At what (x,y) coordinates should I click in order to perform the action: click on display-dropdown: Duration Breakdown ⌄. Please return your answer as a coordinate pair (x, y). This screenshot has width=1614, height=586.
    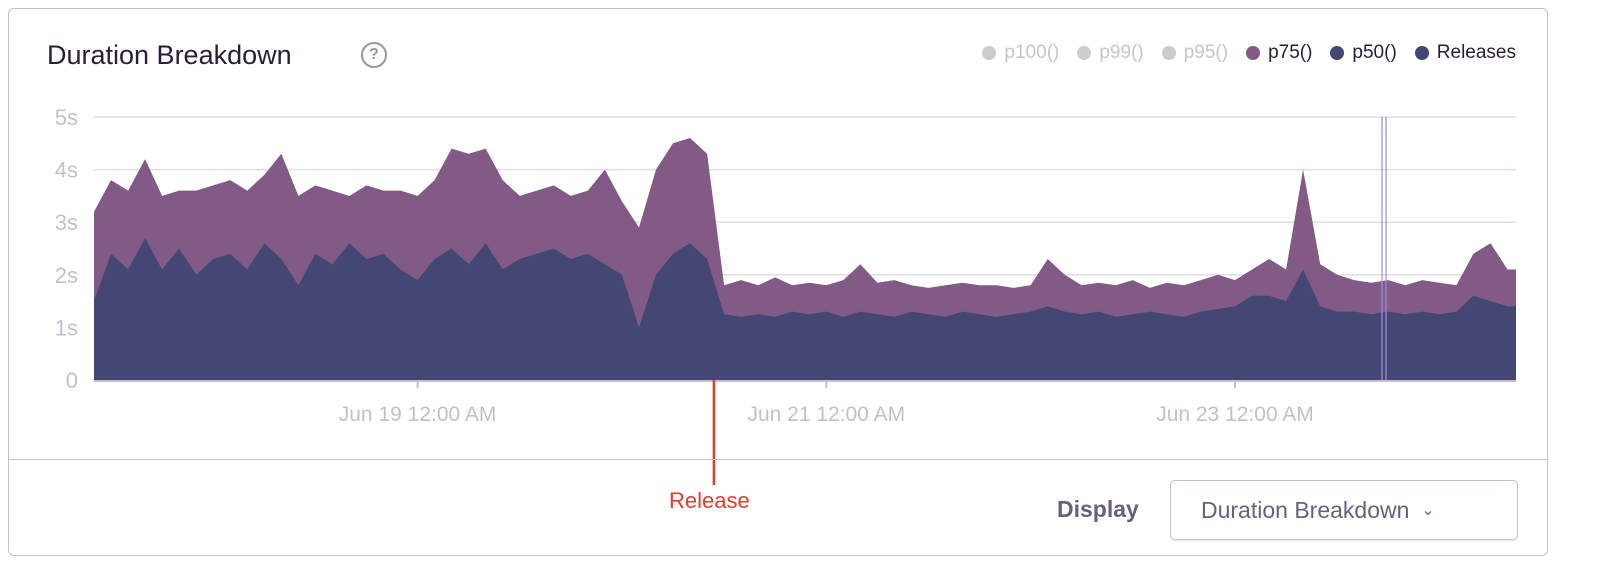
    Looking at the image, I should click on (1344, 510).